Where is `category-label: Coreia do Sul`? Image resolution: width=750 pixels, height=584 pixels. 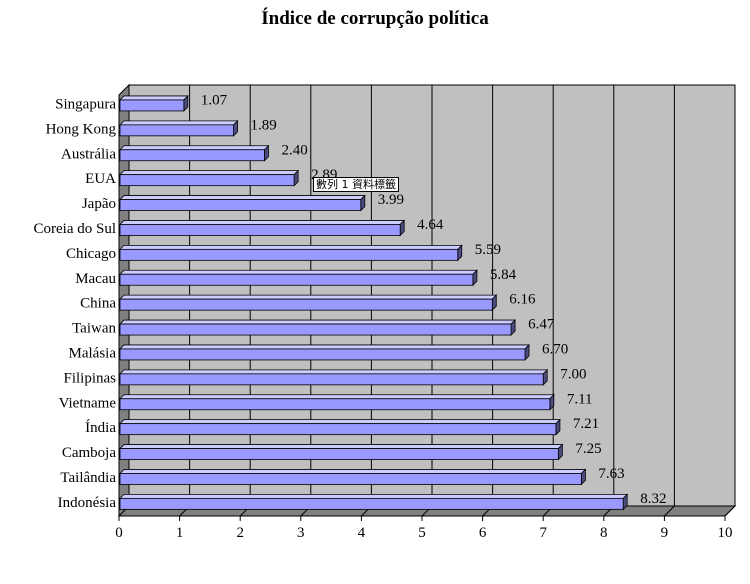
category-label: Coreia do Sul is located at coordinates (75, 229).